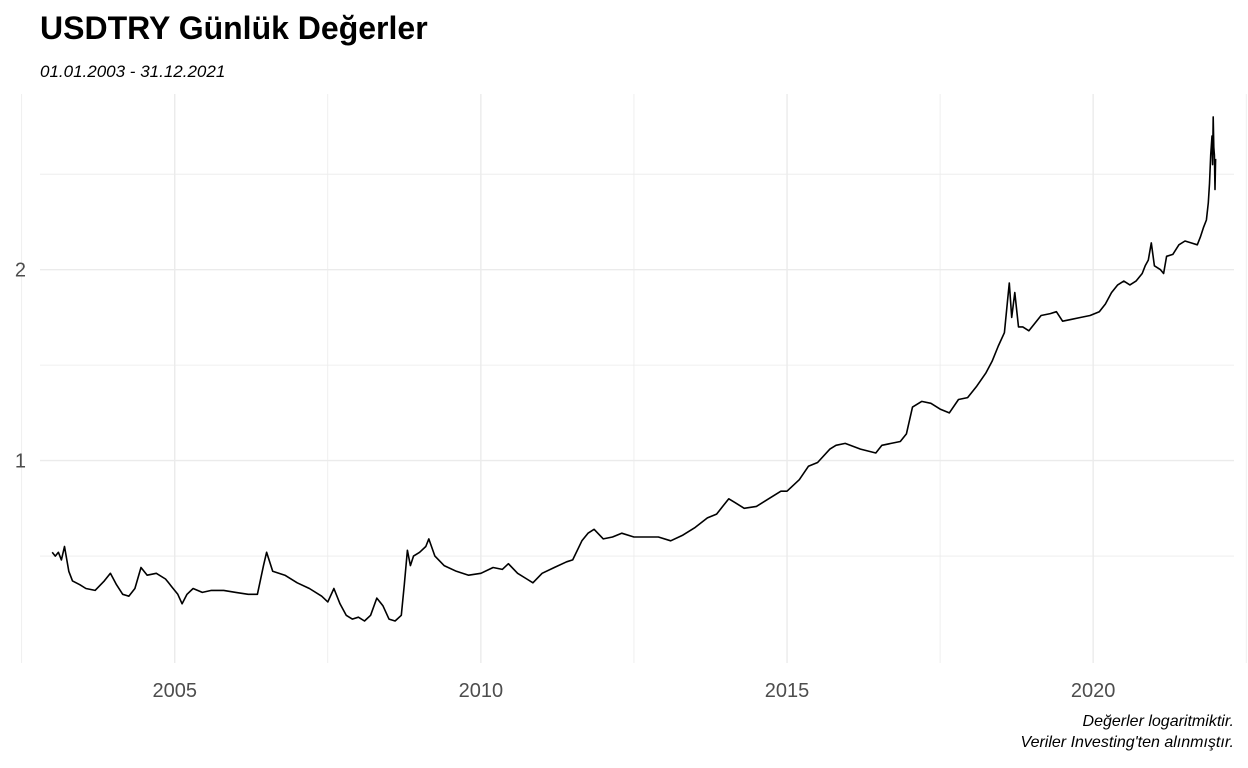  Describe the element at coordinates (234, 28) in the screenshot. I see `chart-title: USDTRY Günlük Değerler` at that location.